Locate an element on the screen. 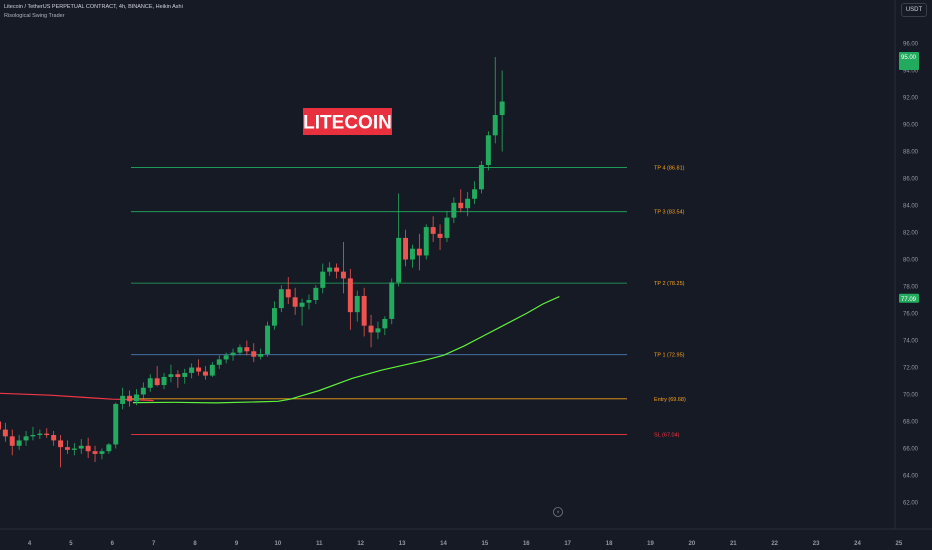 This screenshot has height=550, width=932. level-label: TP 3 (83.54) is located at coordinates (669, 213).